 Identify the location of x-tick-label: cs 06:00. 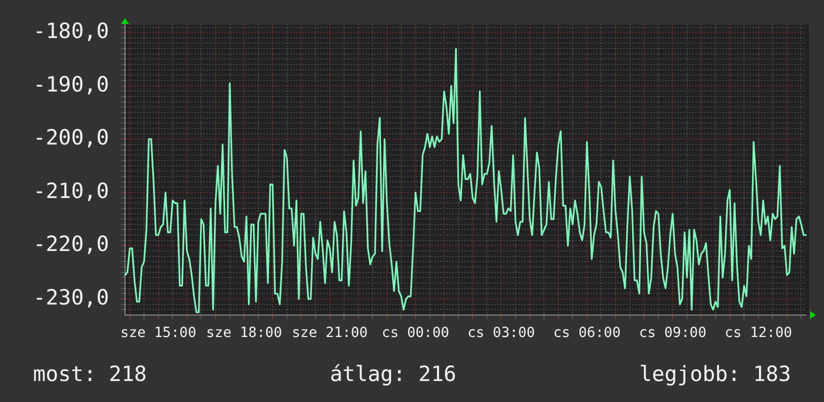
(587, 333).